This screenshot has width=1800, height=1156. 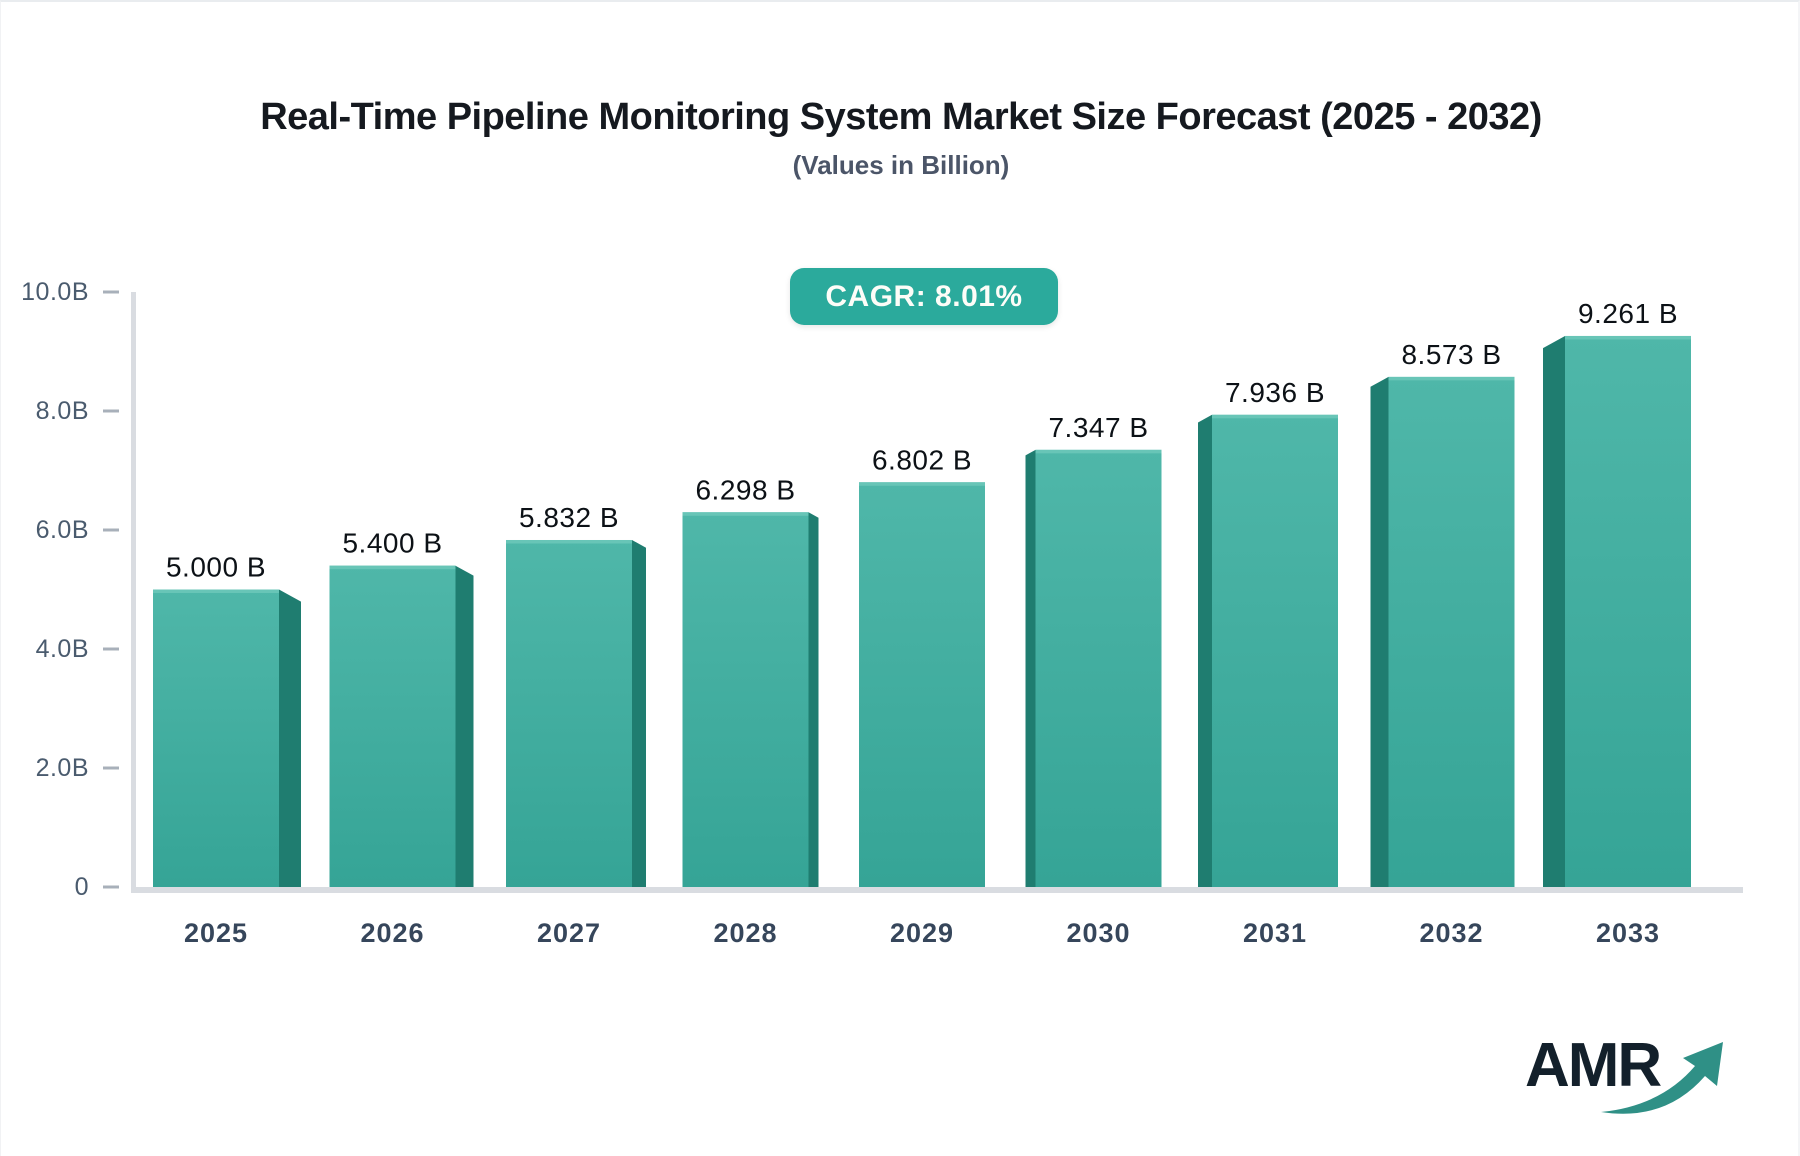 I want to click on amr-logo-text: AMR, so click(x=1593, y=1065).